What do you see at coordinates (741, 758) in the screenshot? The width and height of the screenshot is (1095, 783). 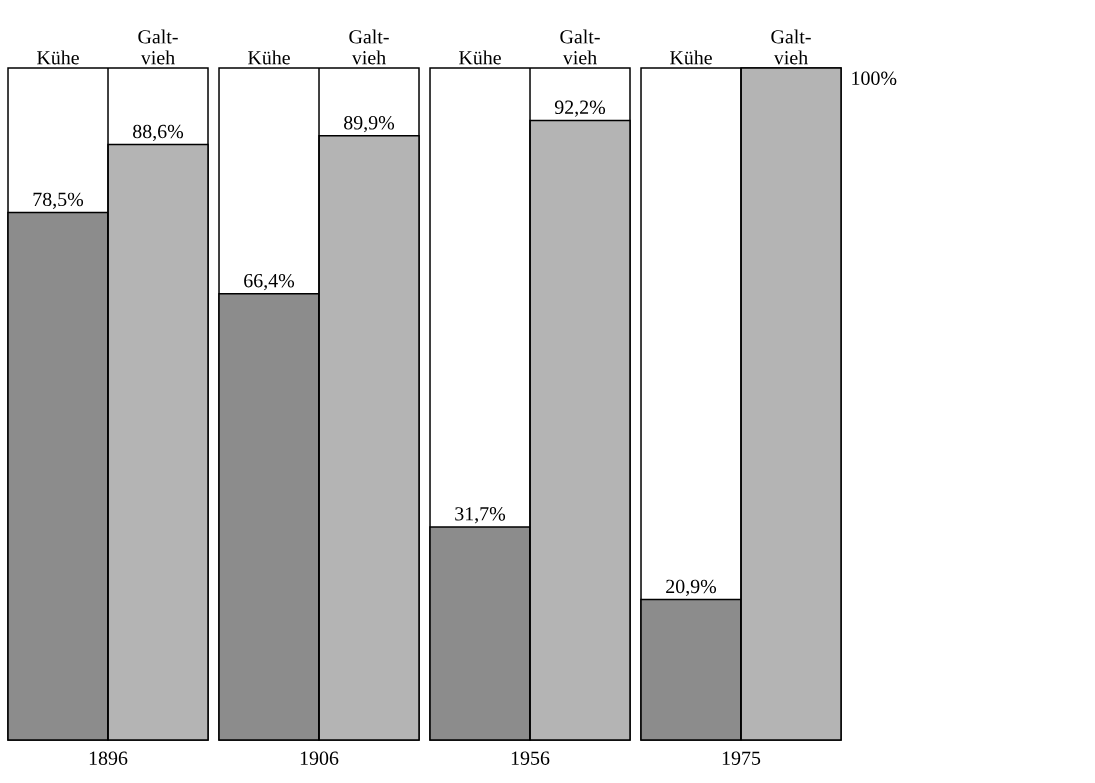 I see `x-axis-title: 1975` at bounding box center [741, 758].